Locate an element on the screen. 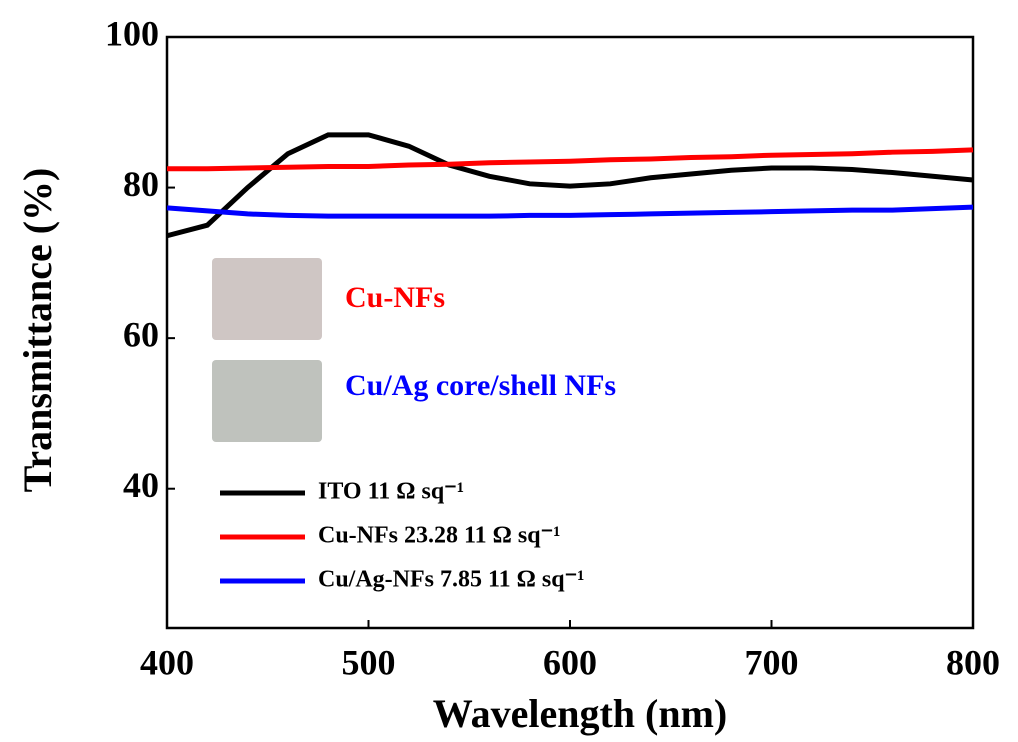  y-tick-label: 100 is located at coordinates (132, 33).